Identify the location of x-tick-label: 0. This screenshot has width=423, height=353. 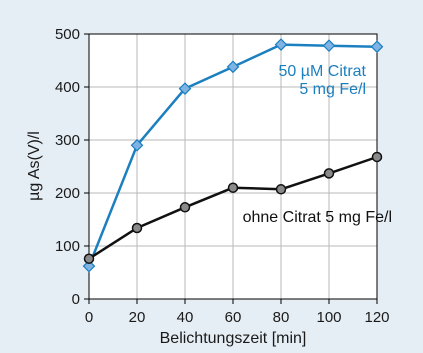
(89, 317).